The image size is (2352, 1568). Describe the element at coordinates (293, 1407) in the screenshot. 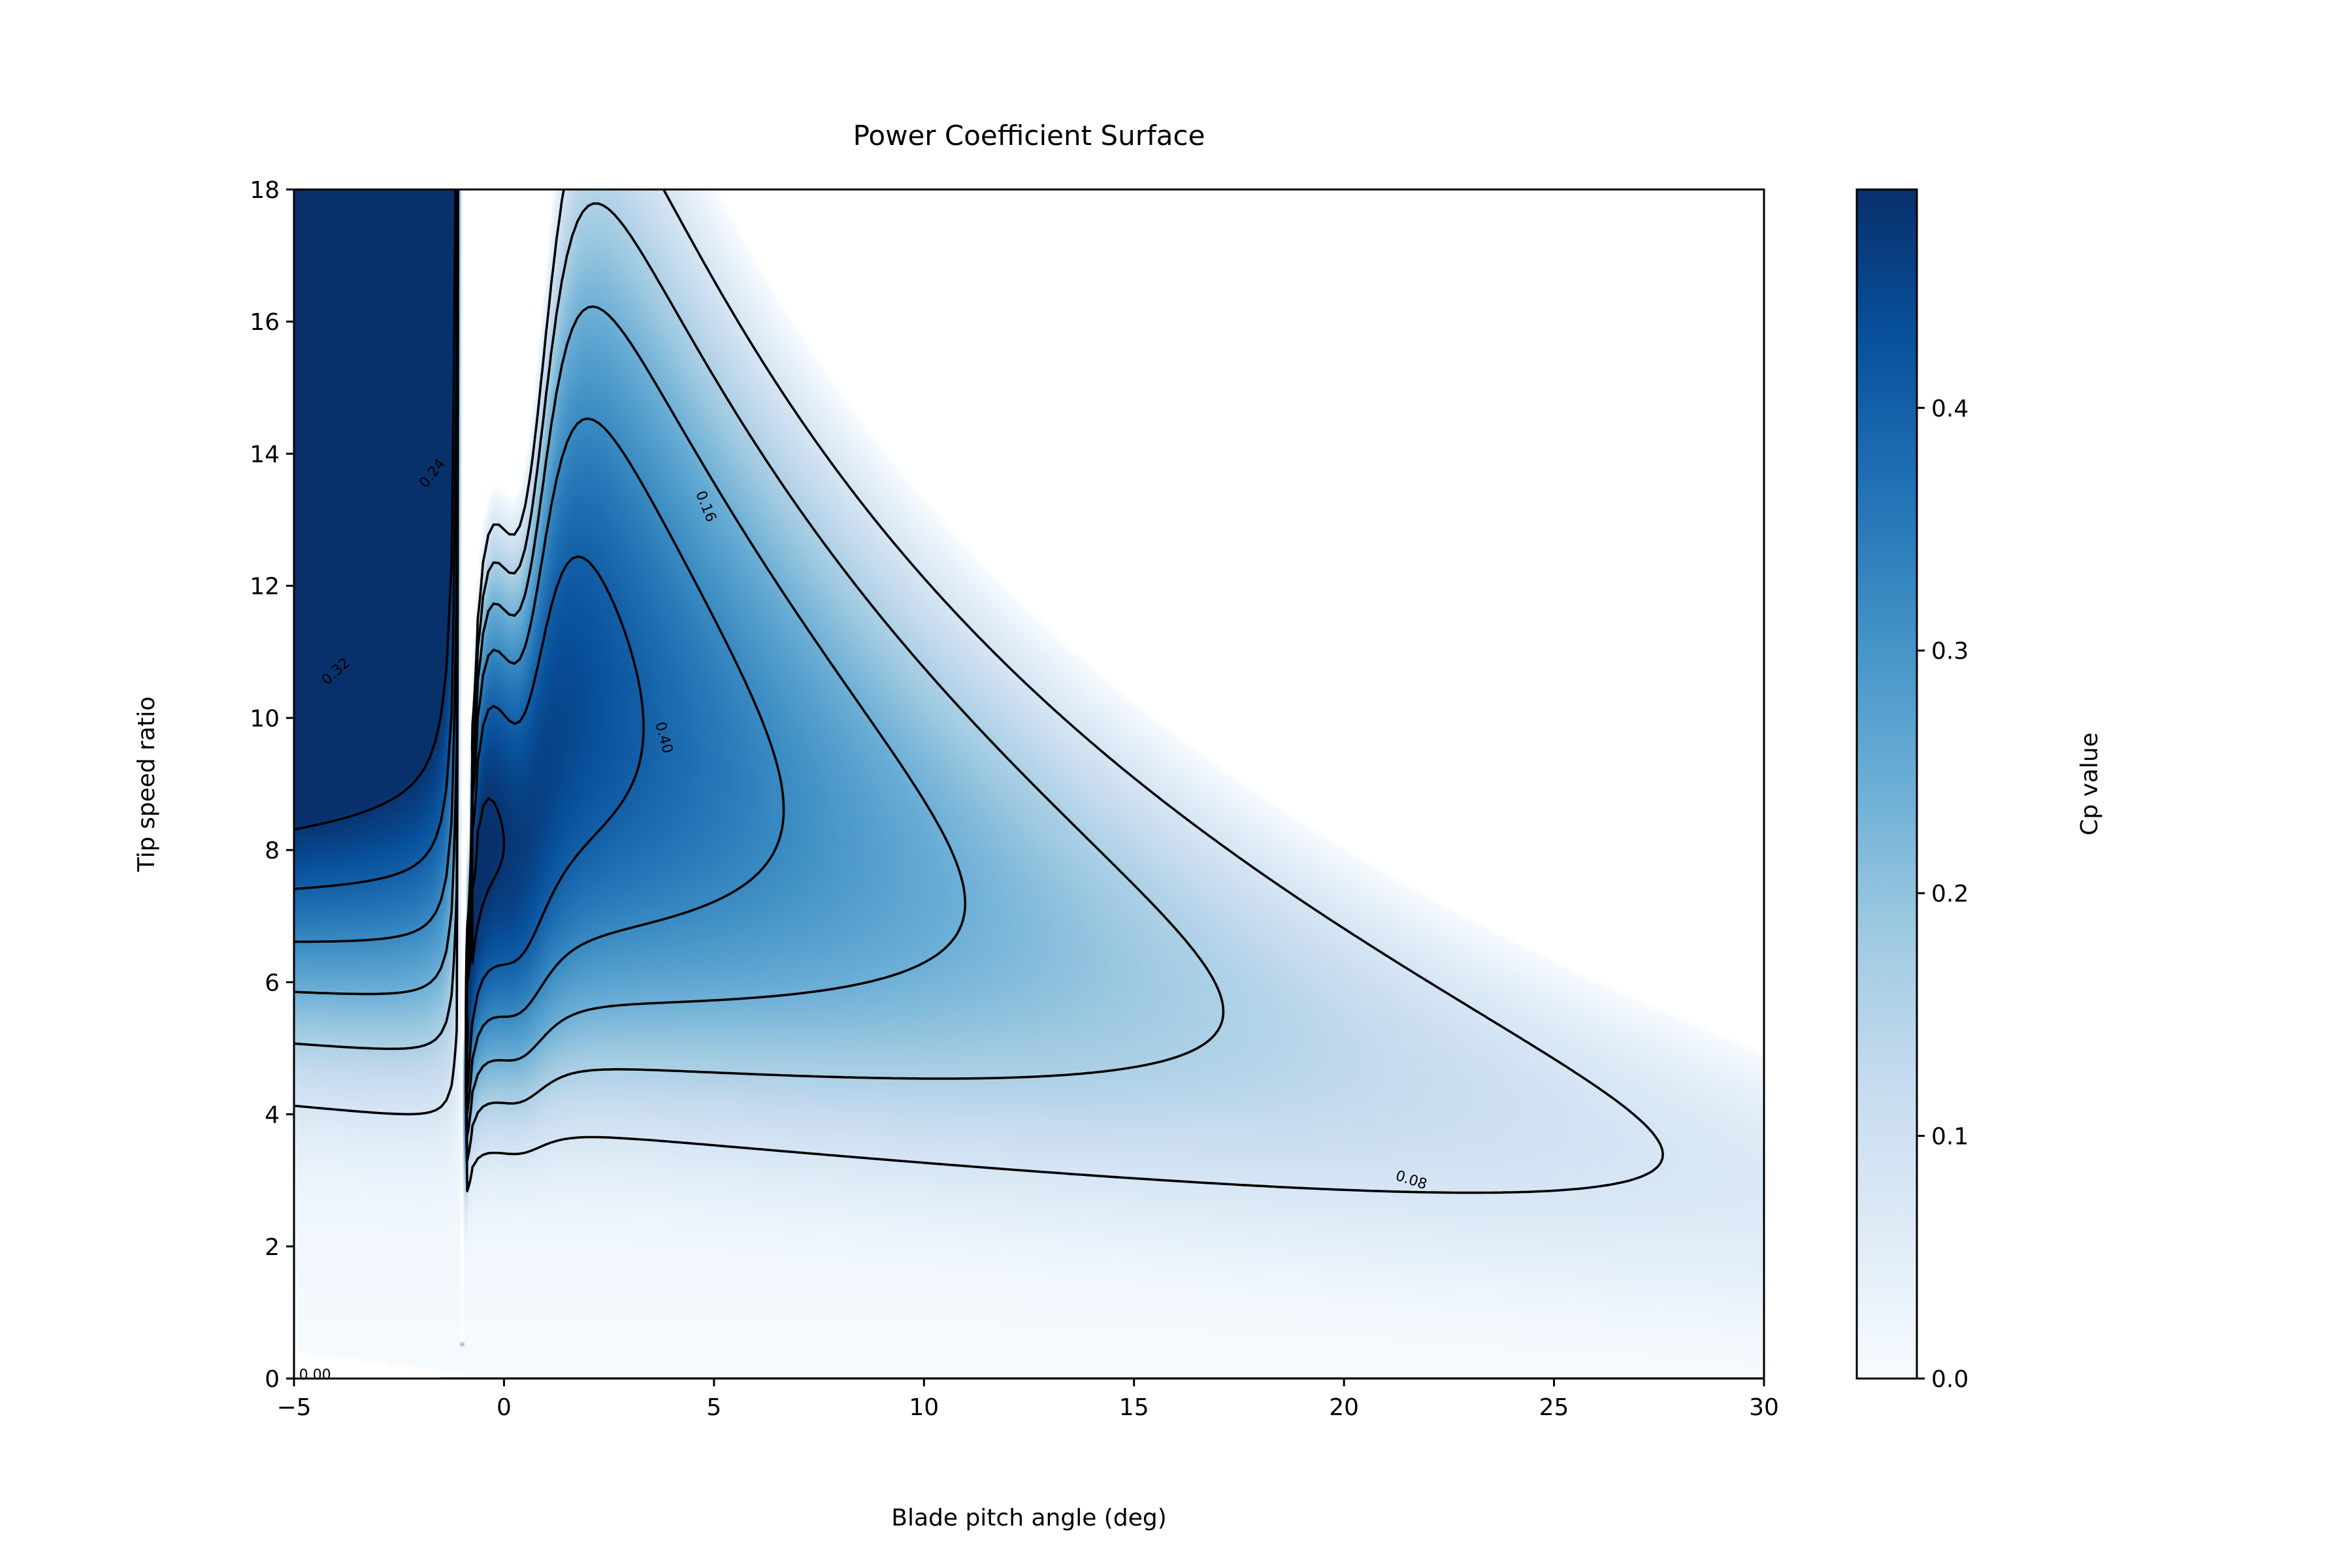

I see `x-tick-label: −5` at that location.